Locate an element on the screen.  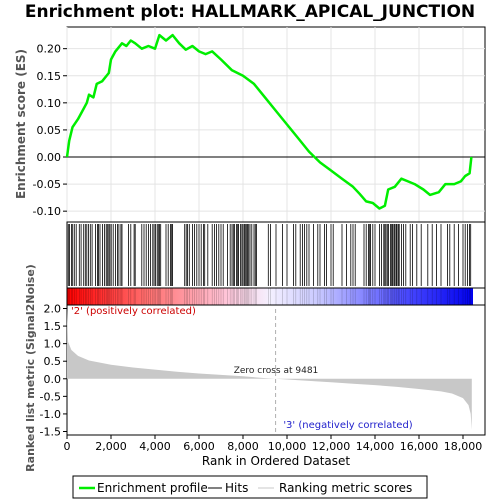
rank-gradient-panel is located at coordinates (276, 296).